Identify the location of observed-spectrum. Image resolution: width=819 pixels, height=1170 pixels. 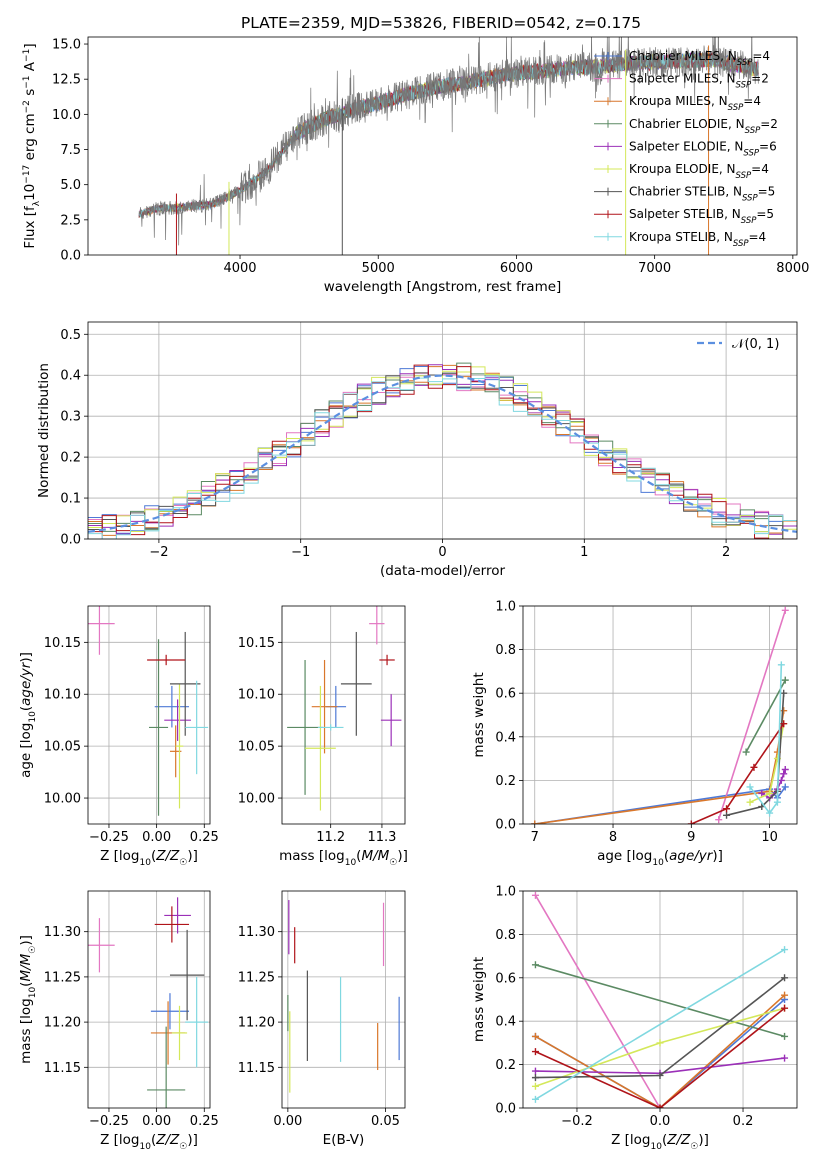
(448, 141).